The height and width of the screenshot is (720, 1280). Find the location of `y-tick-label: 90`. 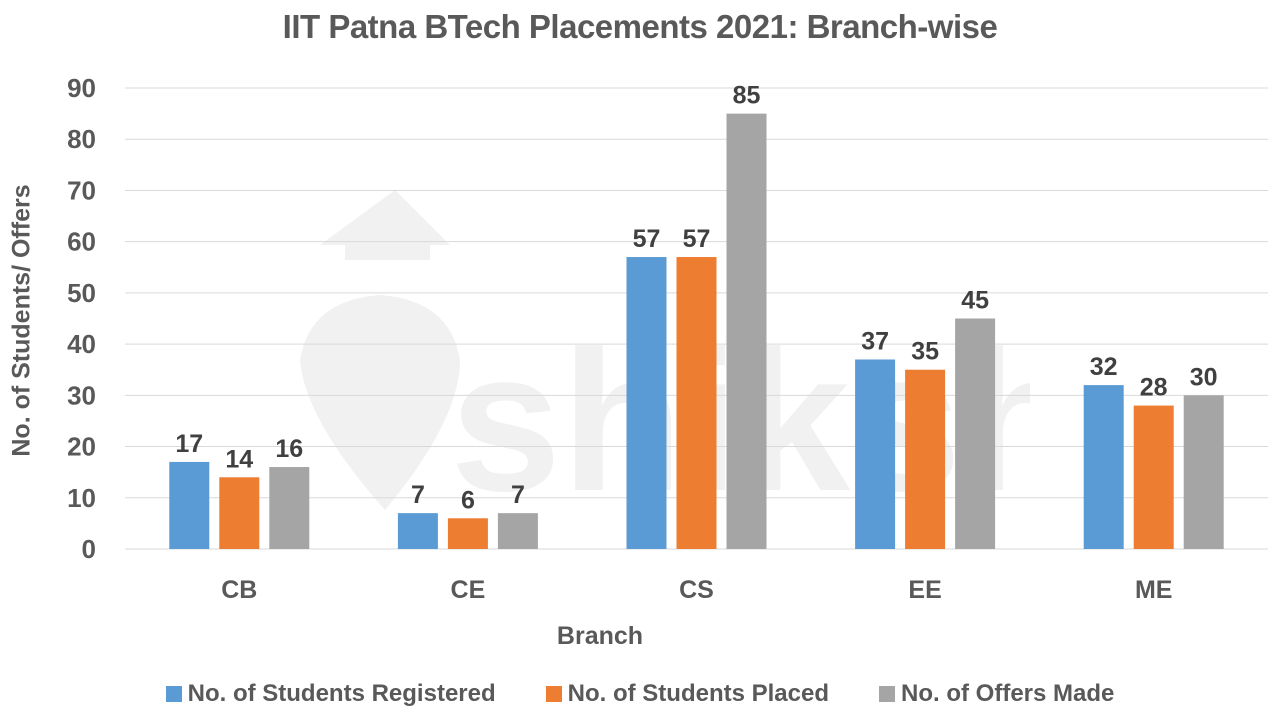

y-tick-label: 90 is located at coordinates (81, 88).